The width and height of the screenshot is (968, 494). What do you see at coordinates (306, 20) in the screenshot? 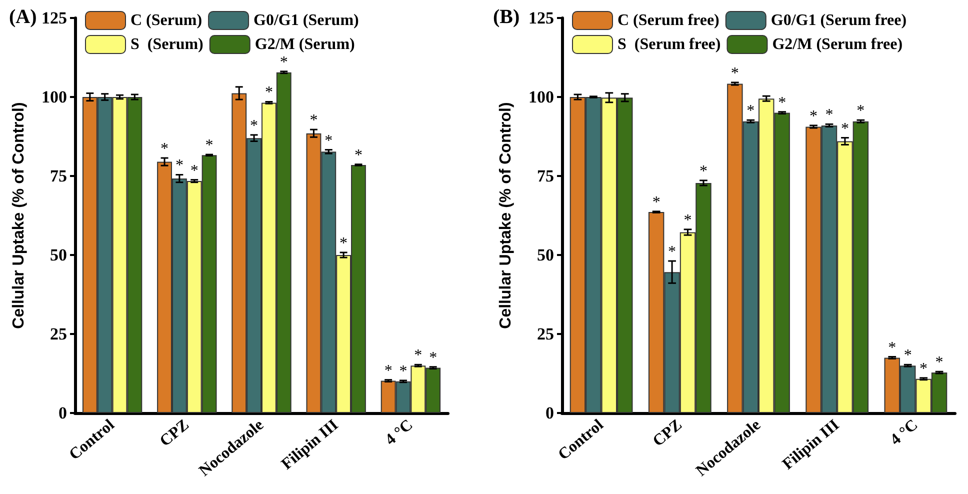
I see `legend-label: G0/G1 (Serum)` at bounding box center [306, 20].